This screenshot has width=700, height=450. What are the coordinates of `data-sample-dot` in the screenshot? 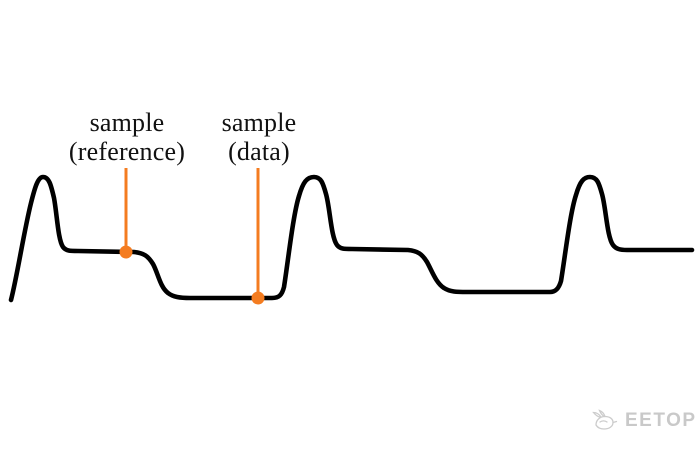 It's located at (258, 298).